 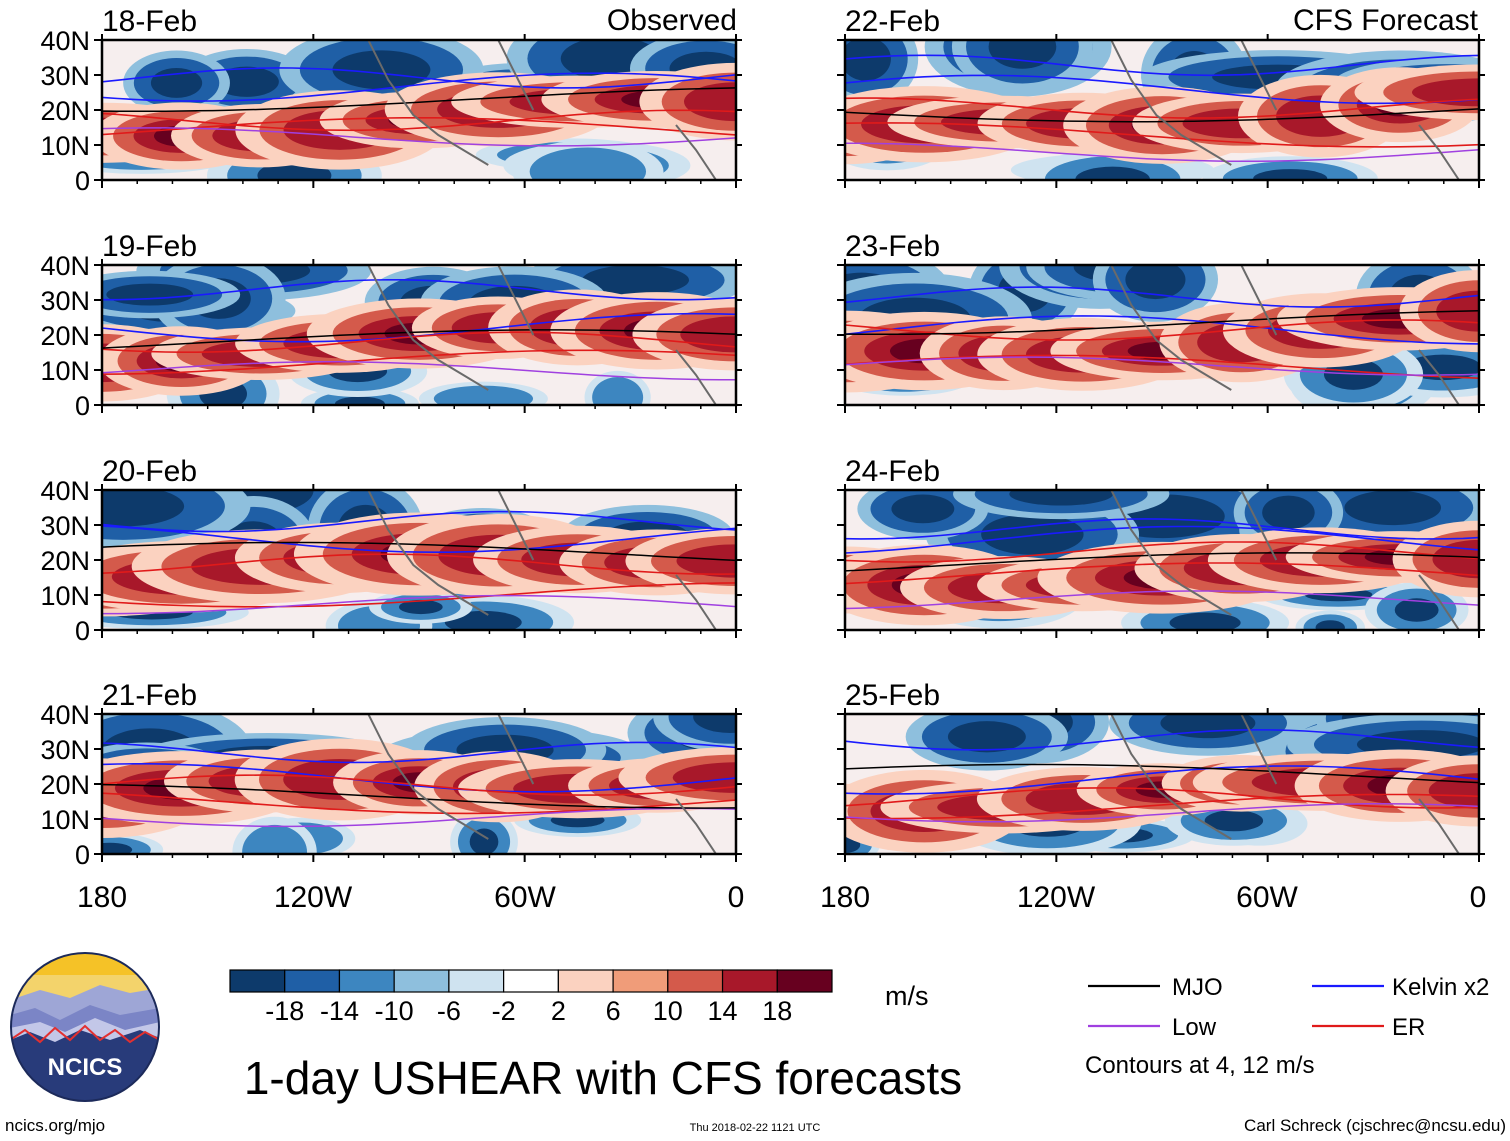 What do you see at coordinates (755, 1128) in the screenshot?
I see `timestamp: Thu 2018-02-22 1121 UTC` at bounding box center [755, 1128].